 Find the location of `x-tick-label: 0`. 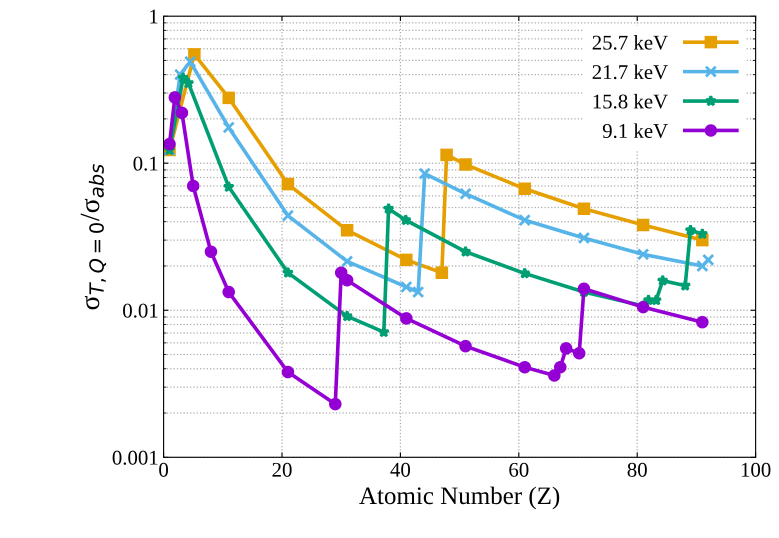

x-tick-label: 0 is located at coordinates (163, 469).